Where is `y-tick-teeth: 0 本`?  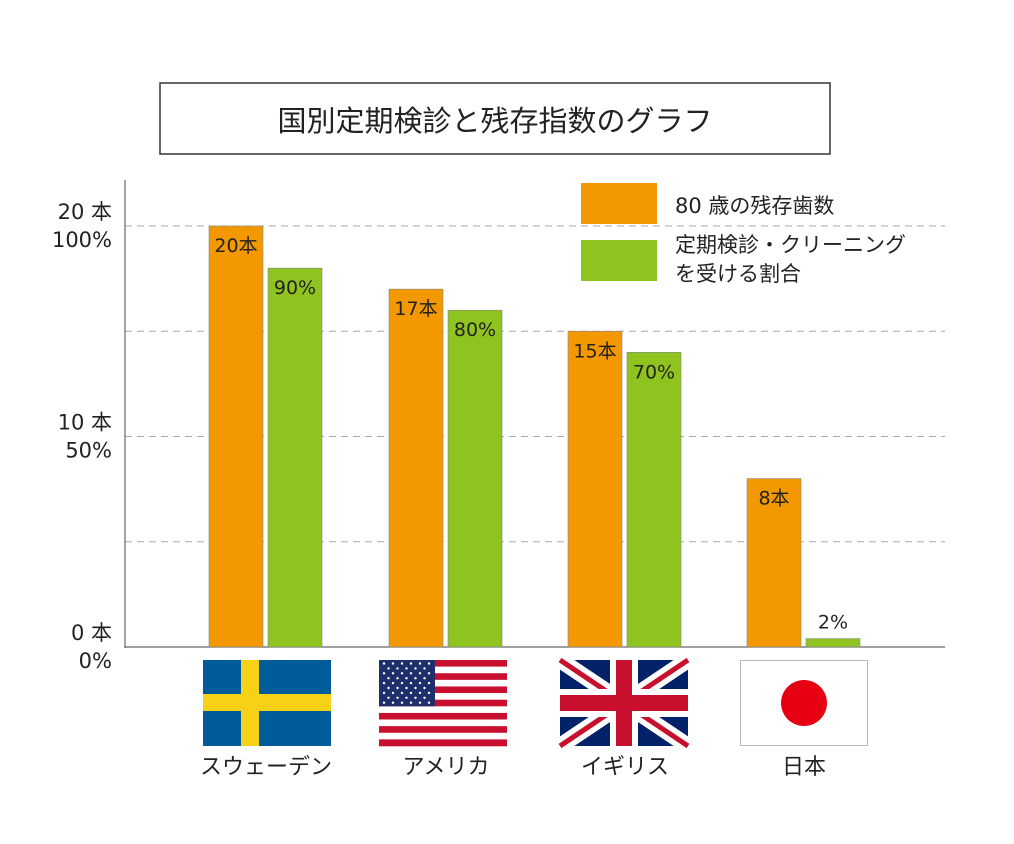 y-tick-teeth: 0 本 is located at coordinates (91, 633).